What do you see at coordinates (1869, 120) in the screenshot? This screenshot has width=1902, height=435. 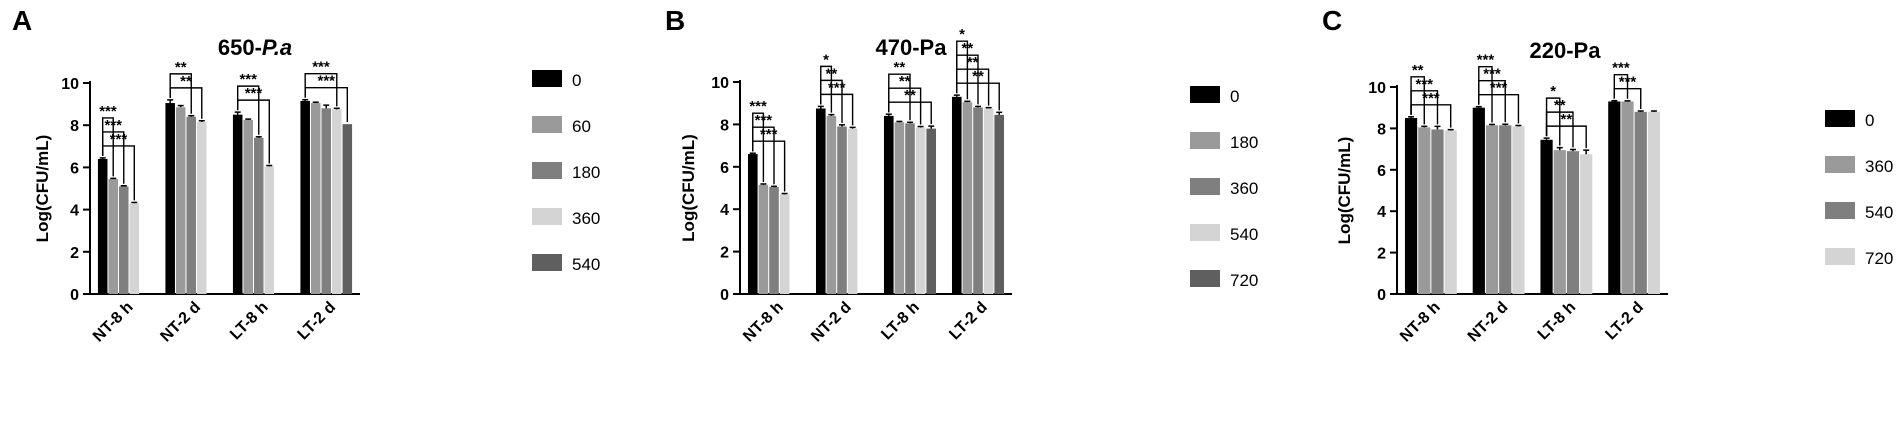 I see `legend-label: 0` at bounding box center [1869, 120].